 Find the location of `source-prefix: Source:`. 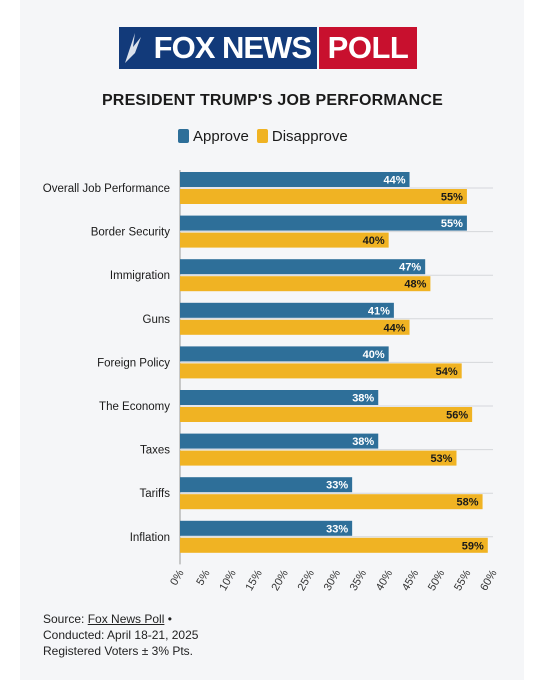

source-prefix: Source: is located at coordinates (65, 619).